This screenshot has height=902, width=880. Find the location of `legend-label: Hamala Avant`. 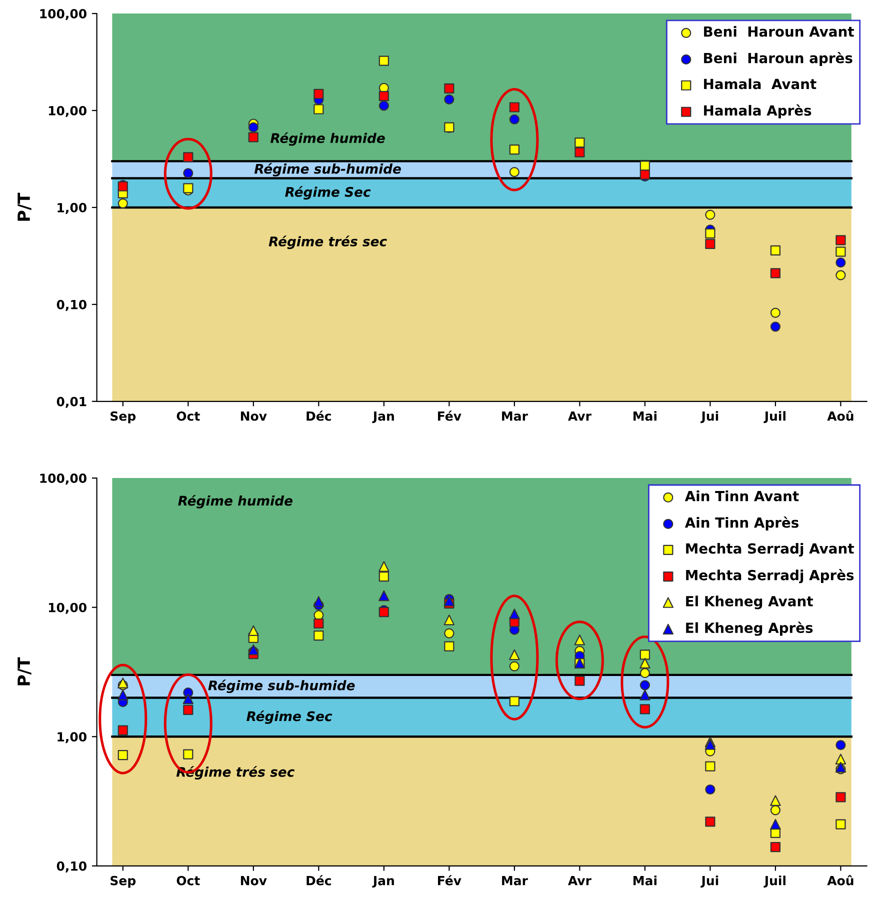

legend-label: Hamala Avant is located at coordinates (760, 84).